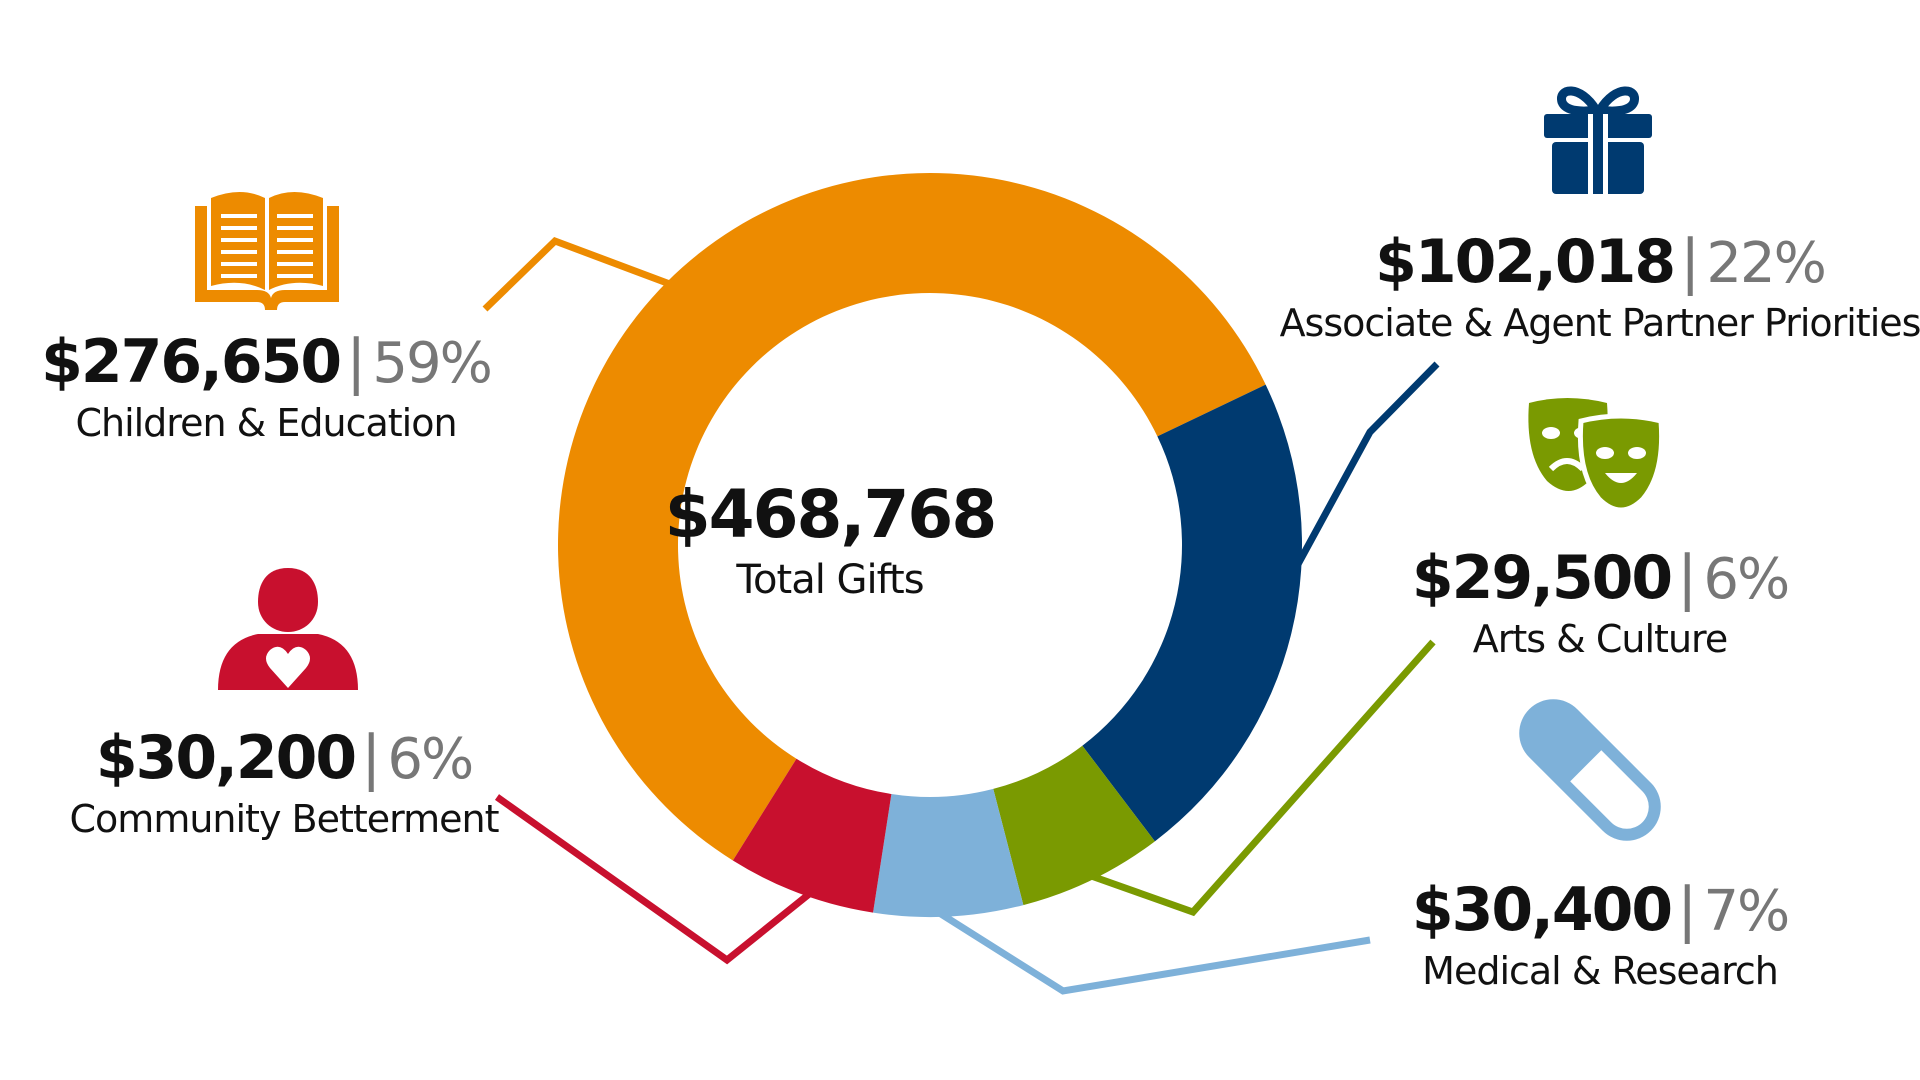 This screenshot has height=1080, width=1920. I want to click on leader-line-children-education, so click(596, 274).